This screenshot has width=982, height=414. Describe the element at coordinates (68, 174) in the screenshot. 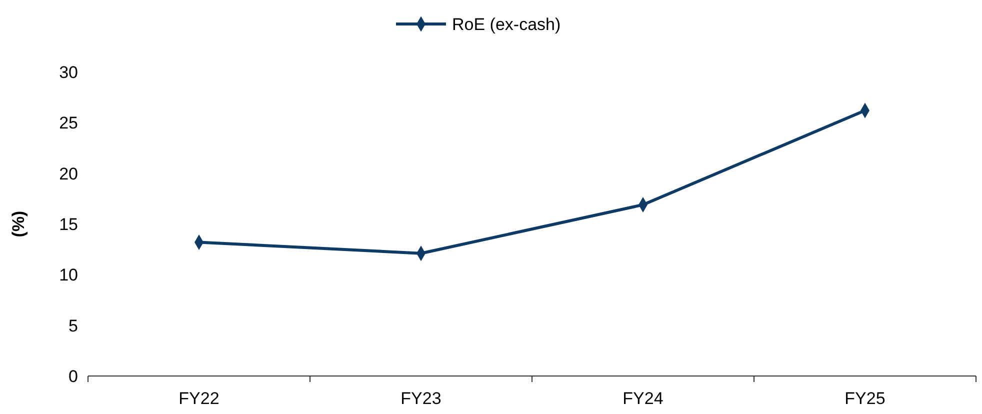

I see `y-tick-label: 20` at that location.